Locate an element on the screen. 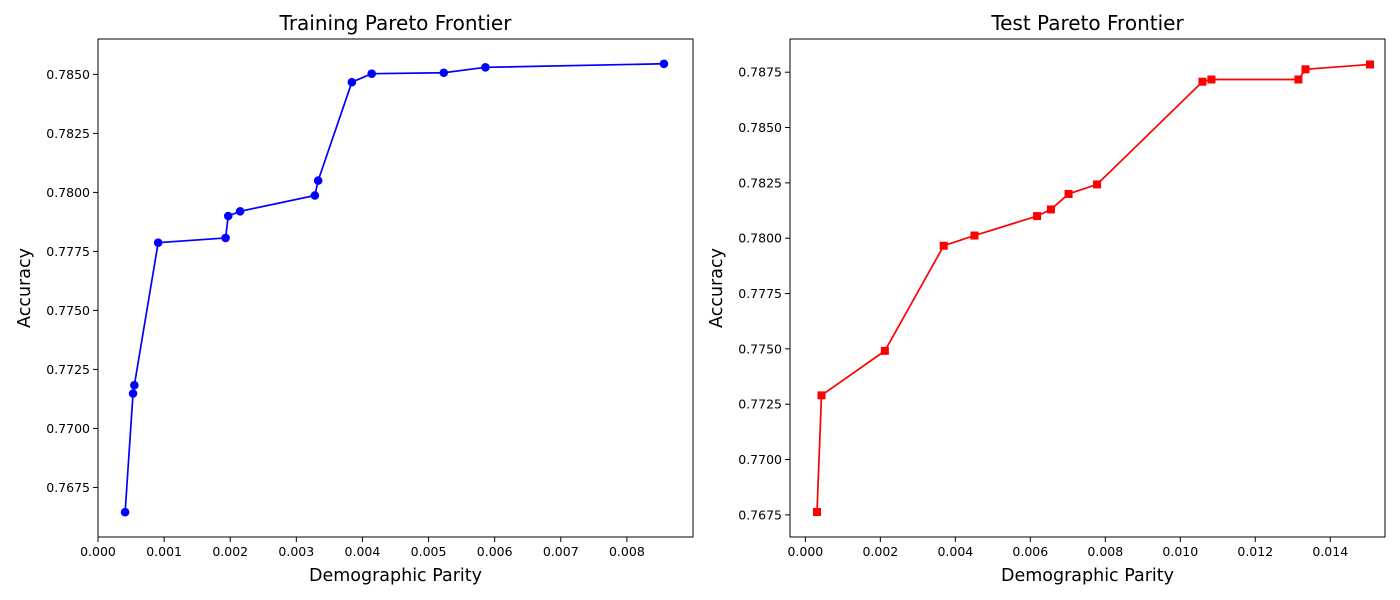 The image size is (1400, 600). train-x-tick-label-4: 0.004 is located at coordinates (363, 551).